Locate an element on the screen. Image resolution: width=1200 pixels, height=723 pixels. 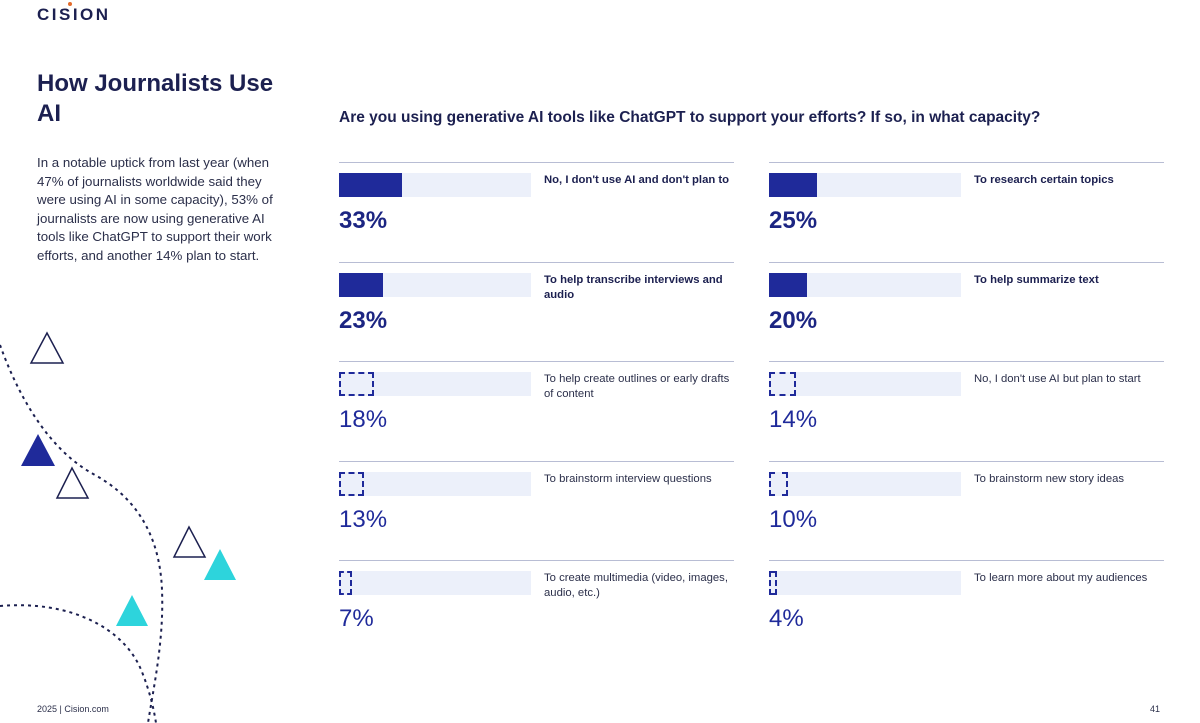
data-label: 10% is located at coordinates (793, 519).